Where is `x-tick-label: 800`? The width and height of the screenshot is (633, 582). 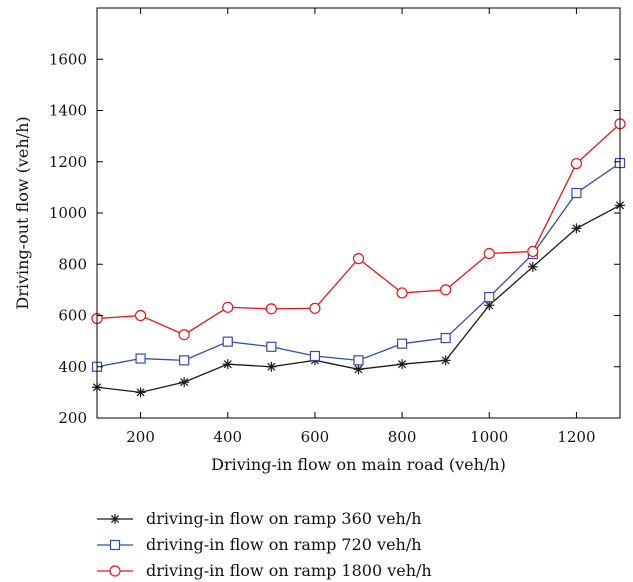 x-tick-label: 800 is located at coordinates (402, 437).